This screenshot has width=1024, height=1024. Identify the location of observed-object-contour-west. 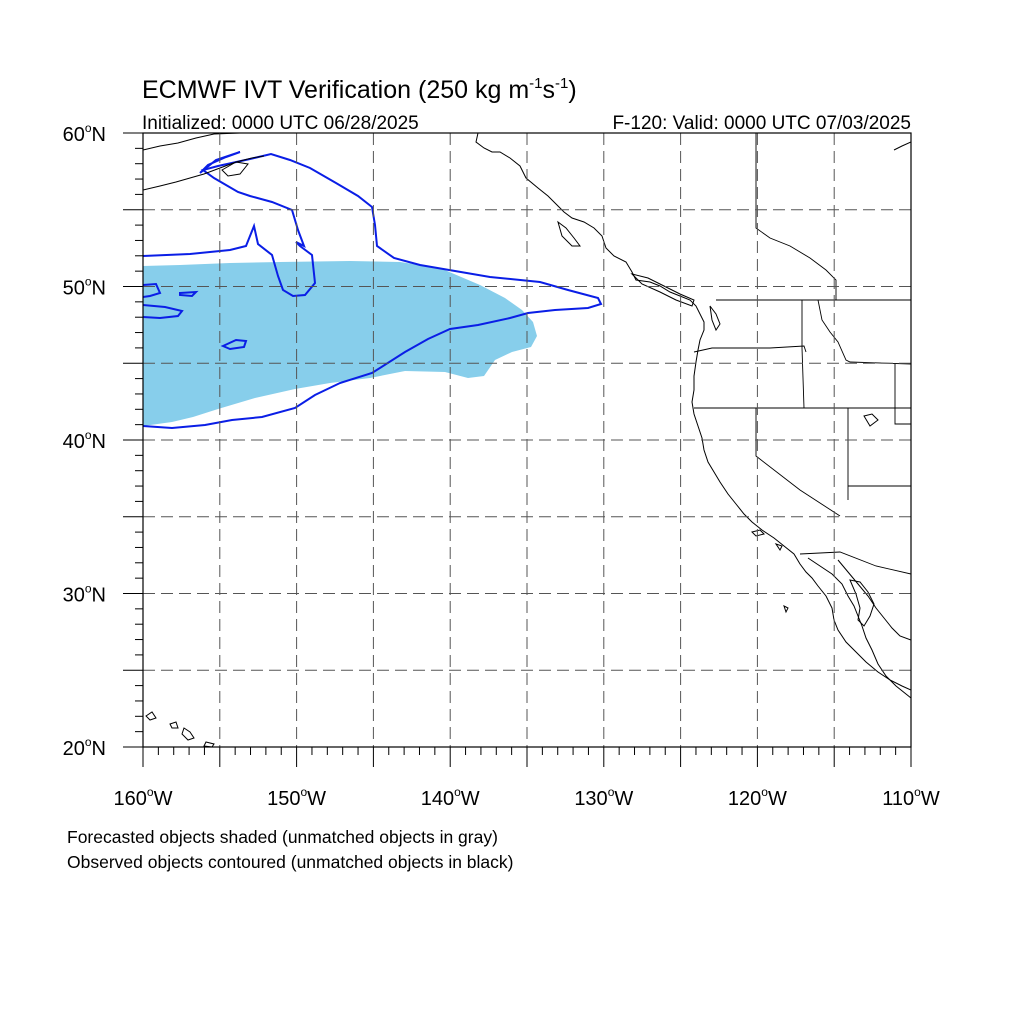
(152, 290).